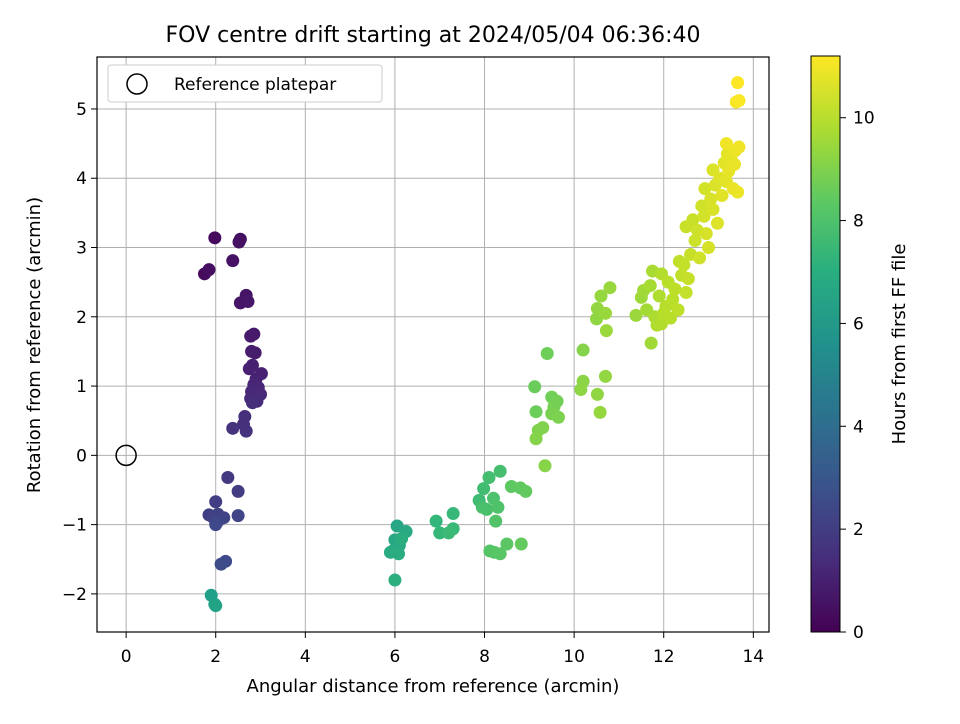  Describe the element at coordinates (664, 657) in the screenshot. I see `x-tick-label: 12` at that location.